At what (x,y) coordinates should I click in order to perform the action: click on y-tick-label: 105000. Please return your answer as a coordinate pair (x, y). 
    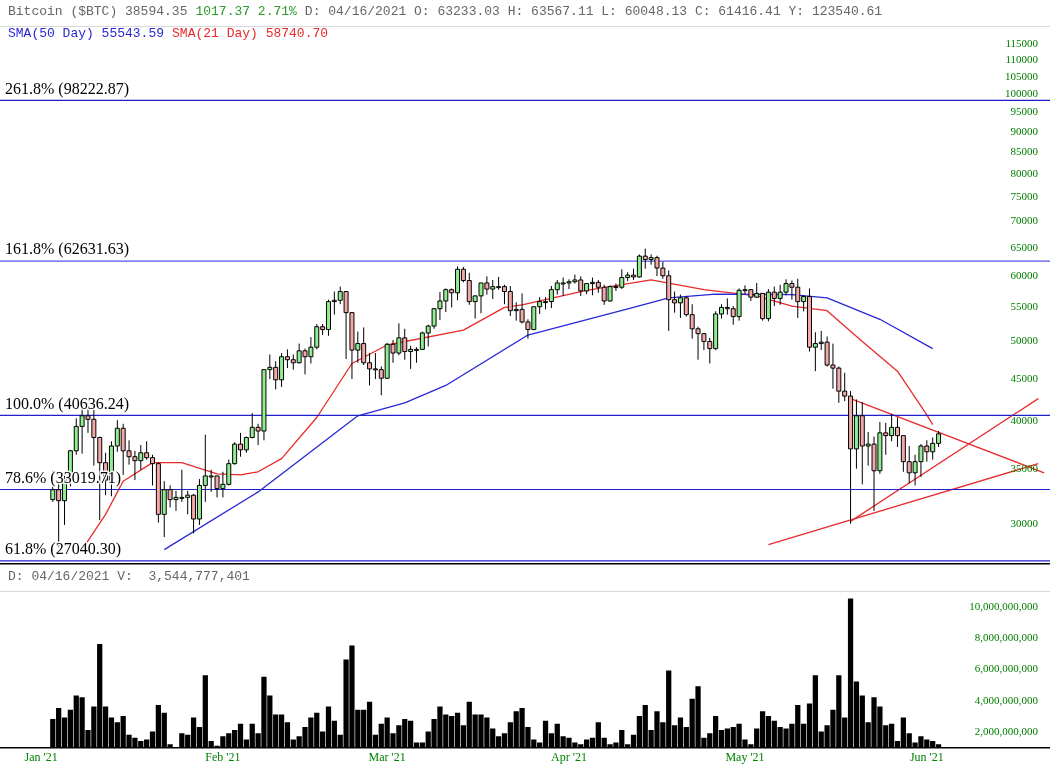
    Looking at the image, I should click on (1022, 75).